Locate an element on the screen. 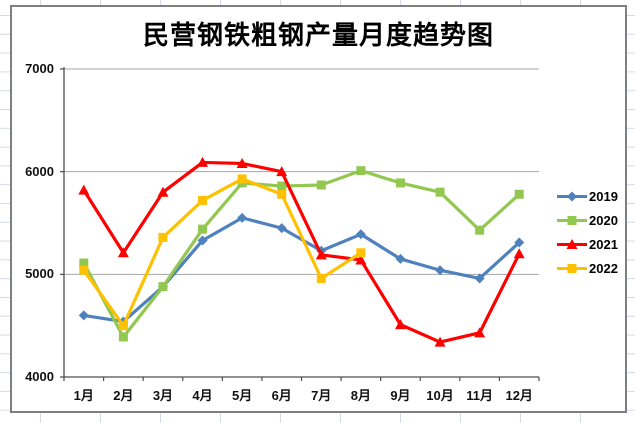 This screenshot has height=423, width=635. y-axis-label-4000: 4000 is located at coordinates (39, 376).